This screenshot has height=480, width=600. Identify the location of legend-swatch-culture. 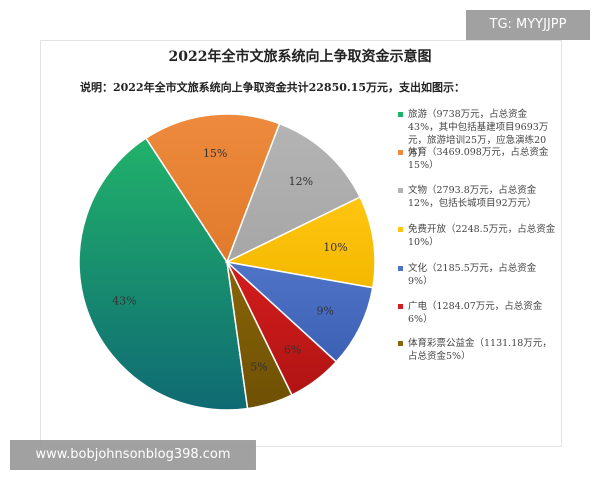
(400, 268).